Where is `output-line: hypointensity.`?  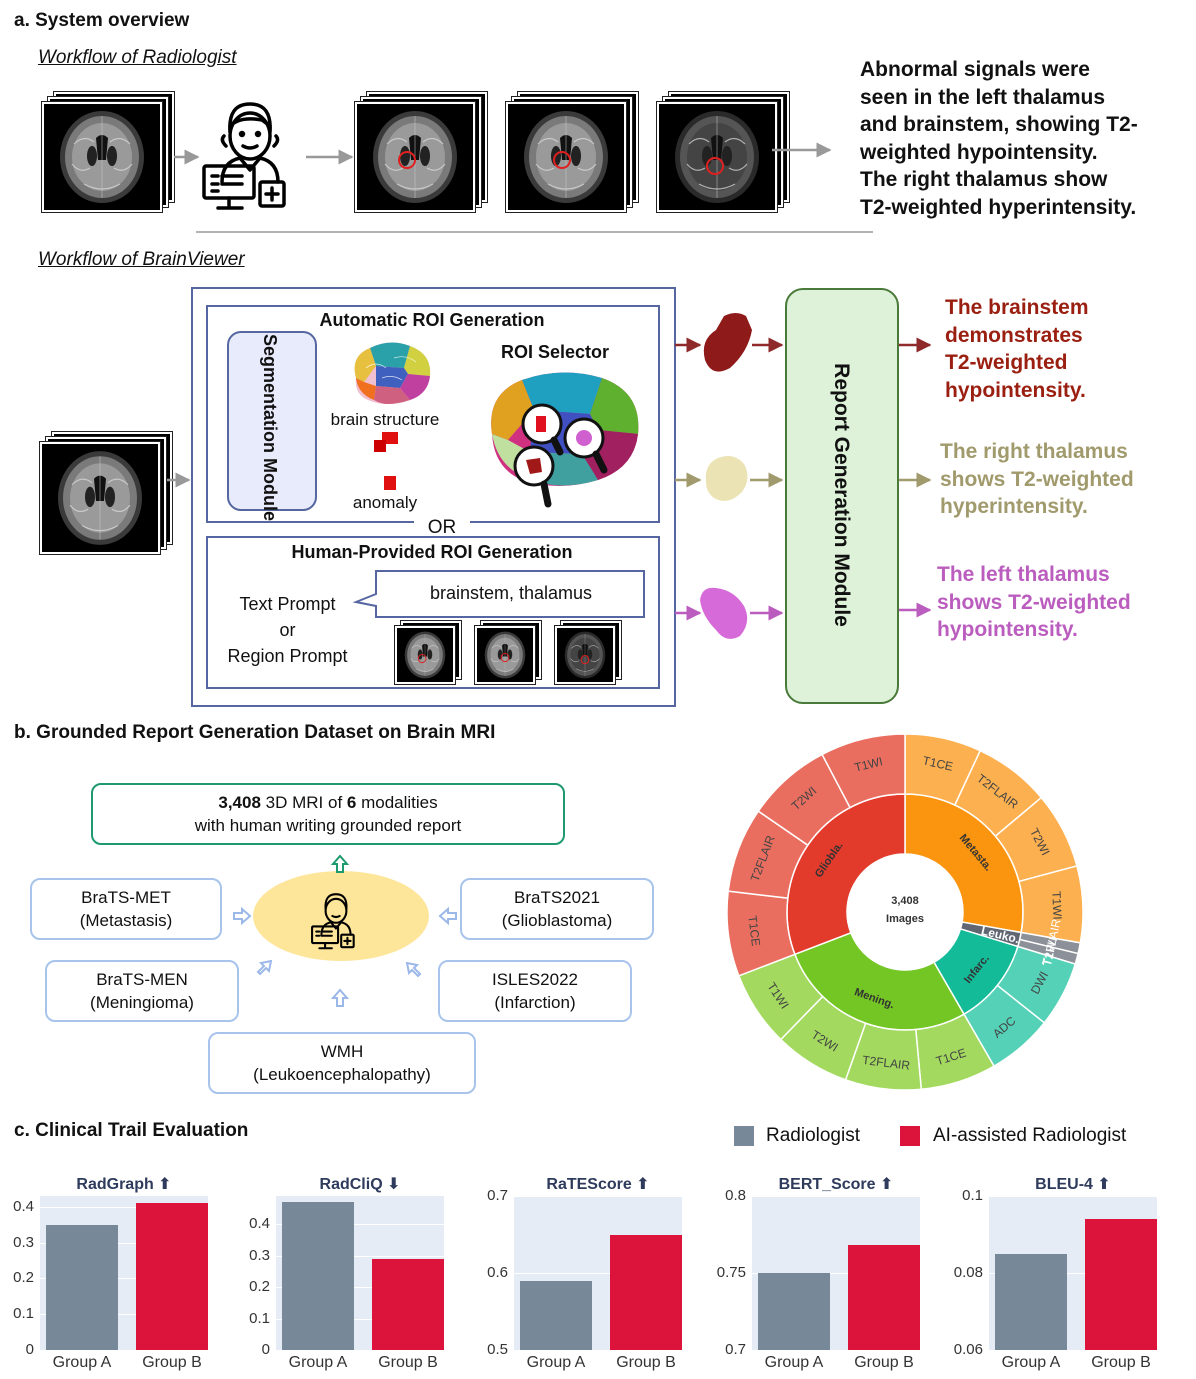
output-line: hypointensity. is located at coordinates (1007, 629).